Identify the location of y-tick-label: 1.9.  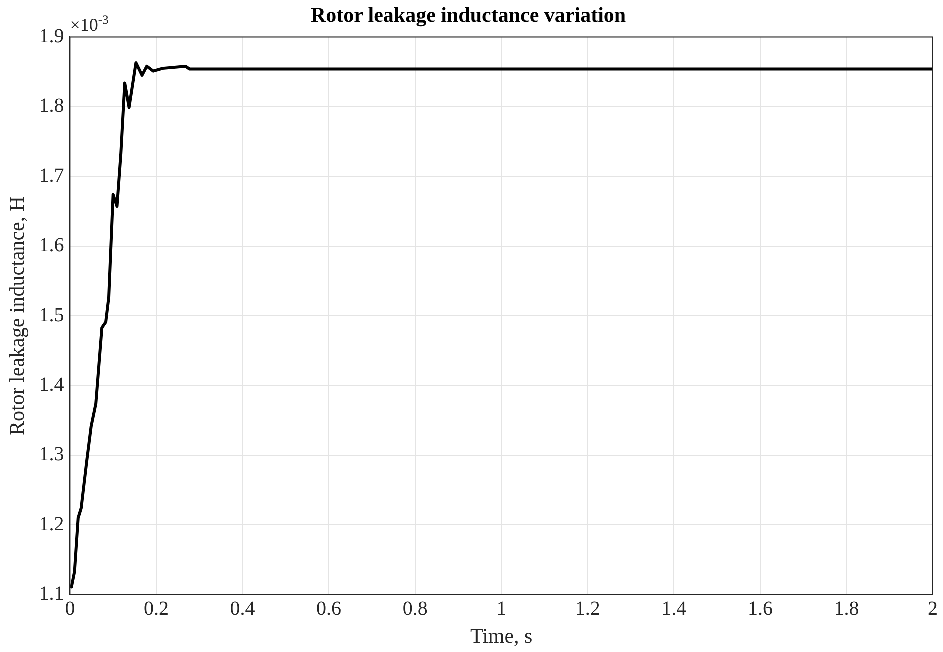
(51, 36).